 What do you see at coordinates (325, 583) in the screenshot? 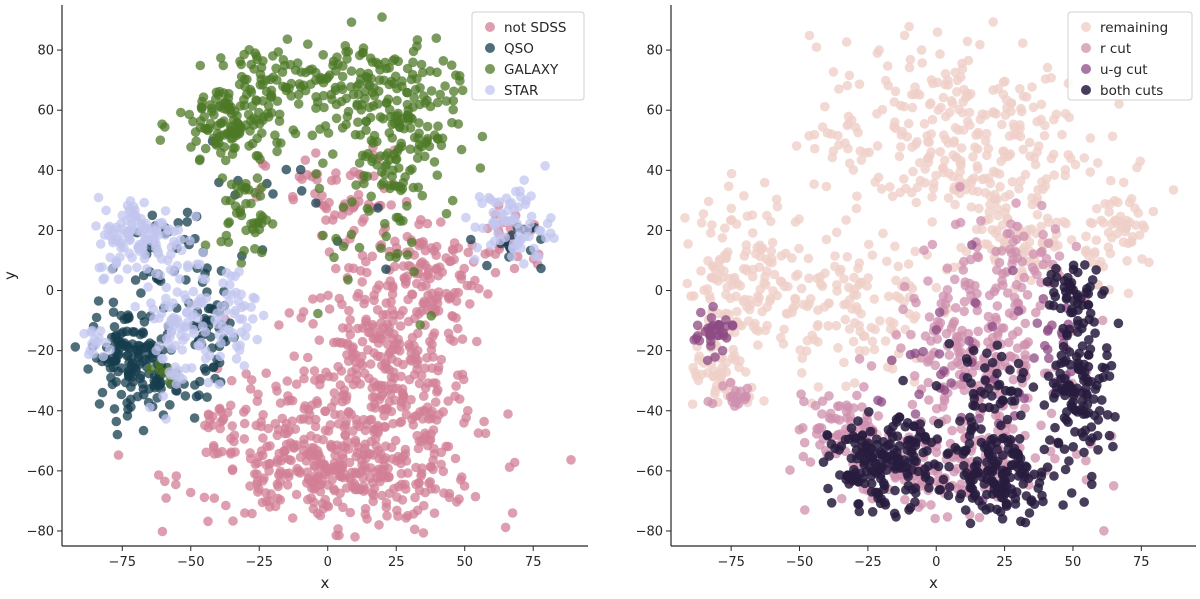
I see `x-axis-label: x` at bounding box center [325, 583].